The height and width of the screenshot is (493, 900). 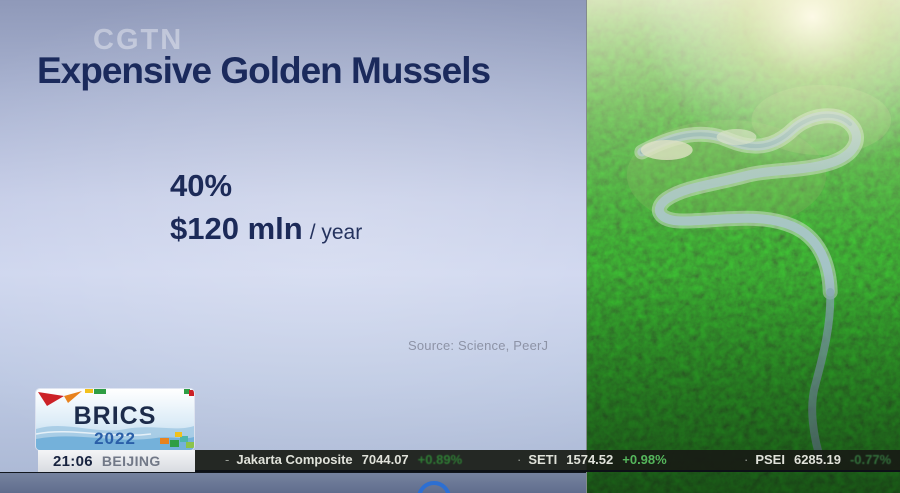 What do you see at coordinates (770, 459) in the screenshot?
I see `quote-name: PSEI` at bounding box center [770, 459].